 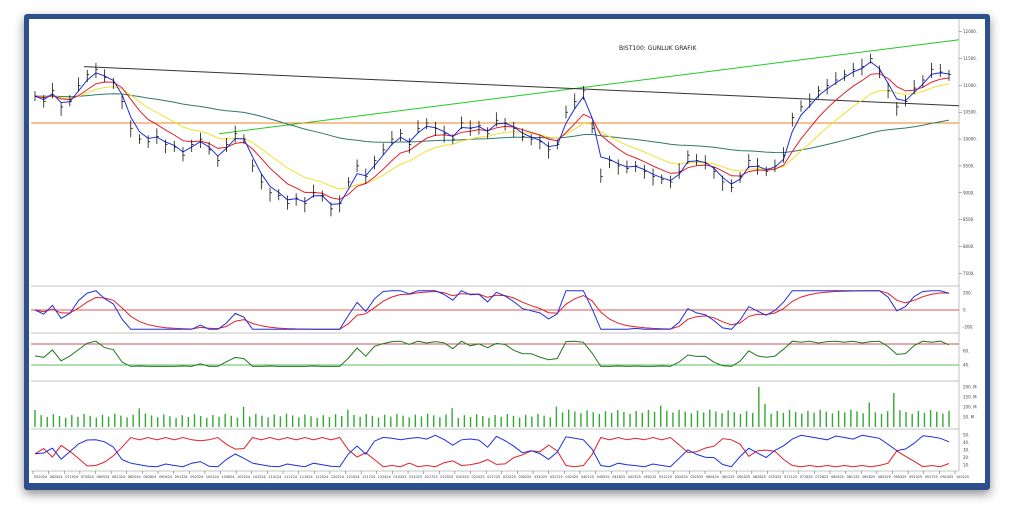 I want to click on date-tick-label: 081825, so click(x=868, y=477).